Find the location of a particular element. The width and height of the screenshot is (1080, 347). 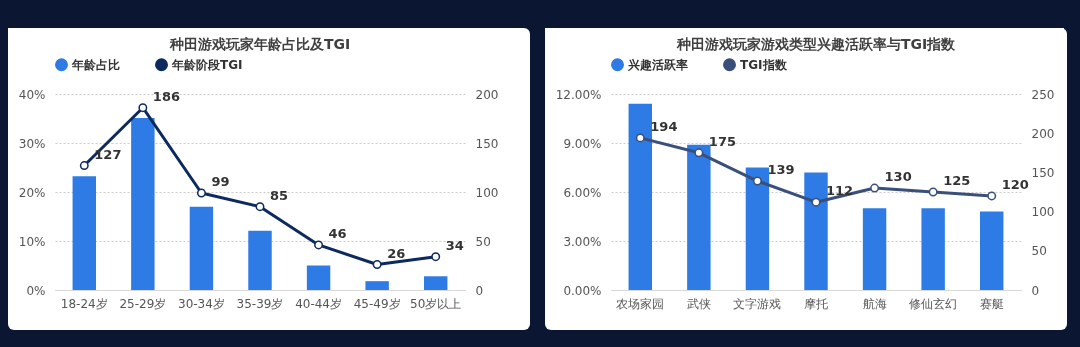

x-tick-label: 30-34岁 is located at coordinates (201, 303).